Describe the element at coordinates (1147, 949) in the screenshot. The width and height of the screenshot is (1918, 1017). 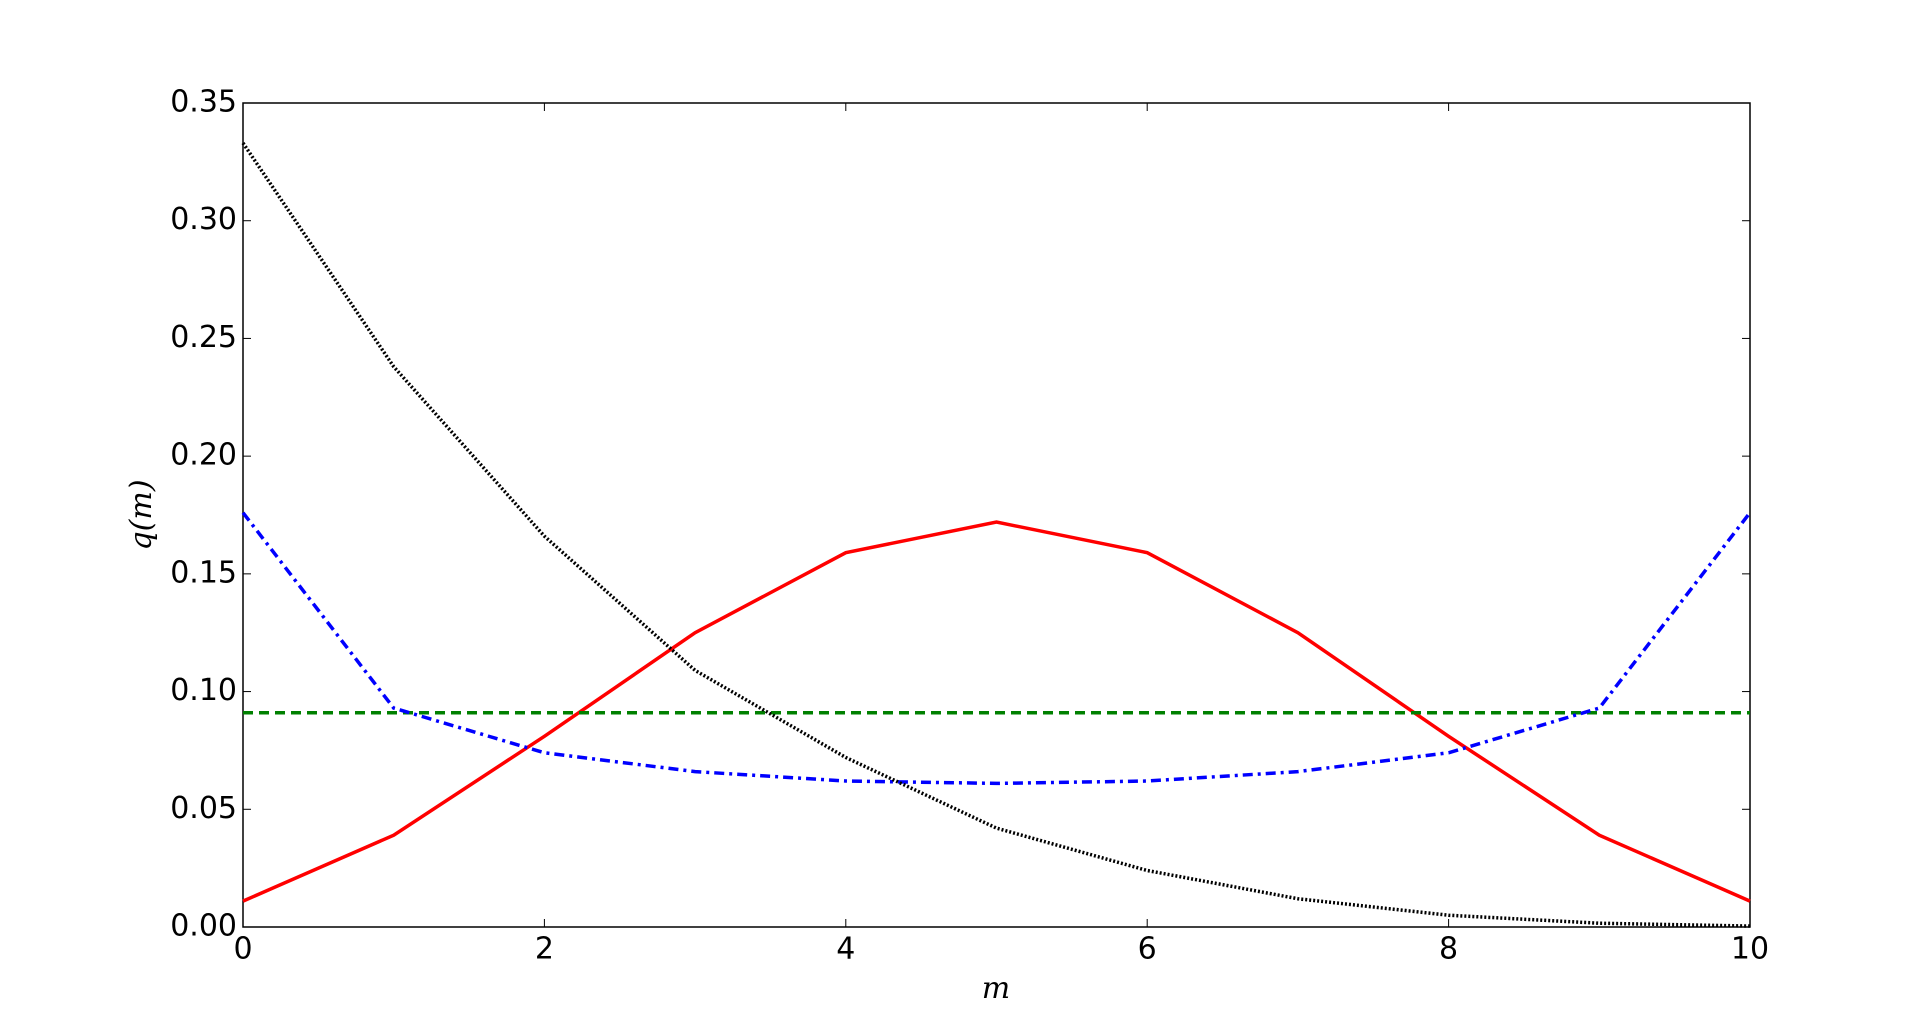
I see `x-tick-label: 6` at that location.